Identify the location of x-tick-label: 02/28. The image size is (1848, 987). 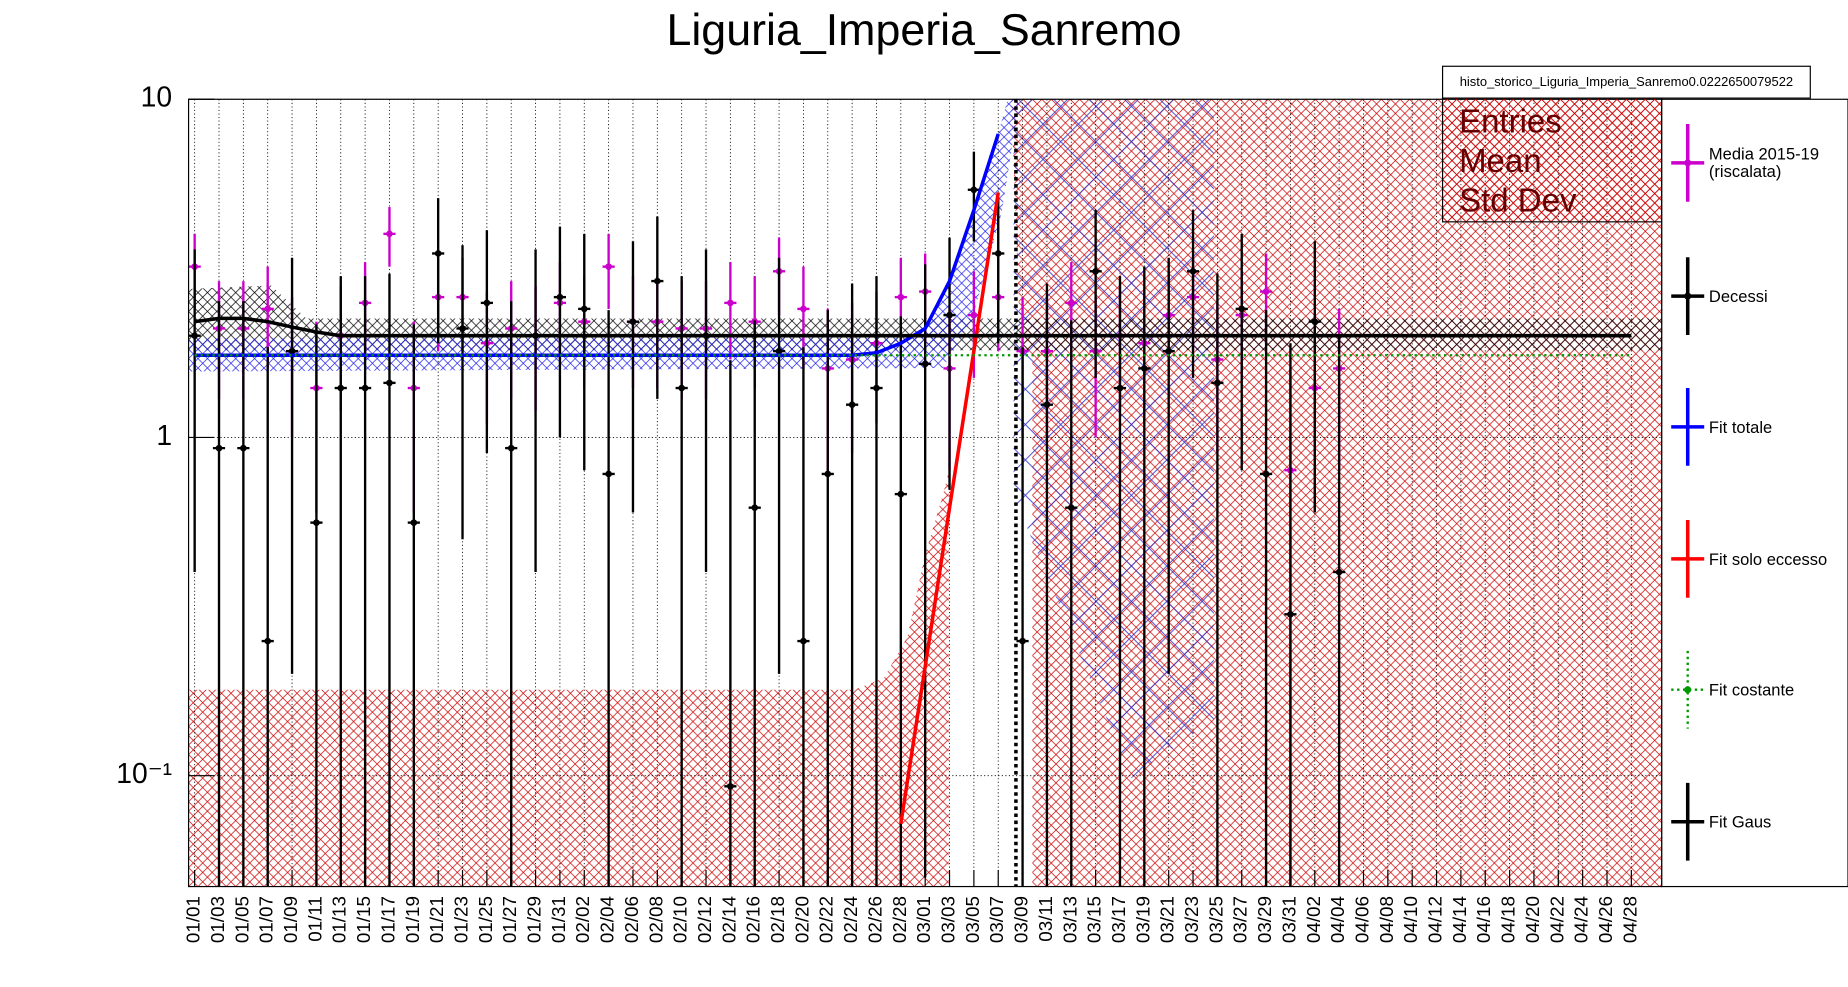
(899, 919).